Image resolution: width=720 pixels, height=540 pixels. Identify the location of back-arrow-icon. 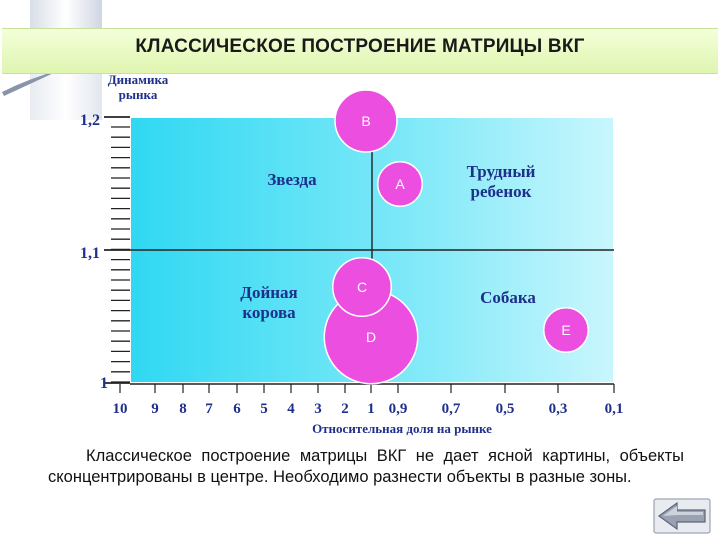
(681, 516).